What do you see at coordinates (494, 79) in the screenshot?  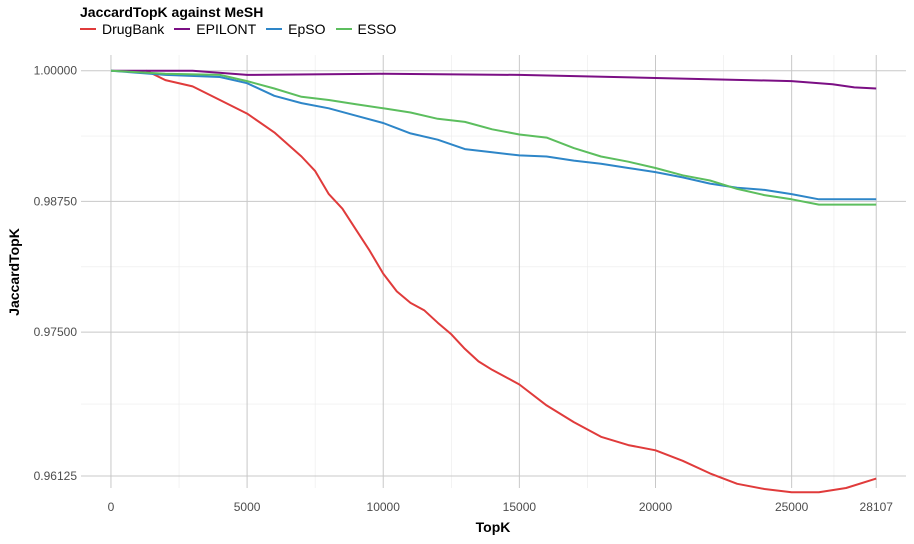 I see `series-line-epilont` at bounding box center [494, 79].